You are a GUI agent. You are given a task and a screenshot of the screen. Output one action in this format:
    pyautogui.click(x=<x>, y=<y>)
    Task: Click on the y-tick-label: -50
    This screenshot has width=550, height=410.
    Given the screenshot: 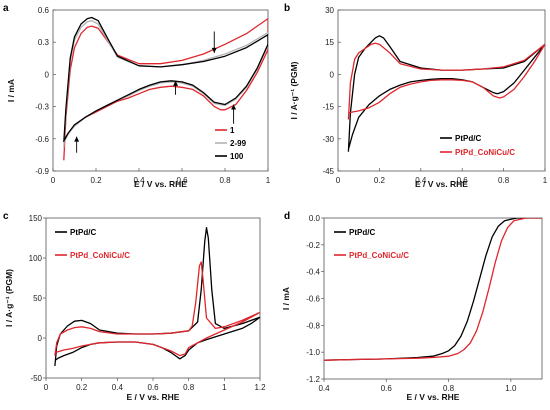 What is the action you would take?
    pyautogui.click(x=36, y=378)
    